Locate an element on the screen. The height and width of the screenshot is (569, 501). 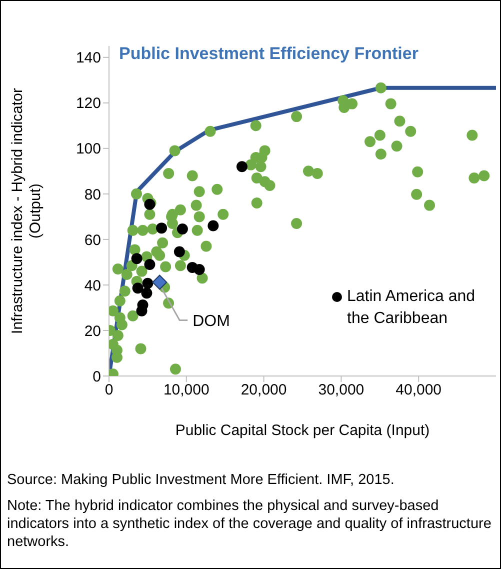
x-axis-title: Public Capital Stock per Capita (Input) is located at coordinates (302, 430).